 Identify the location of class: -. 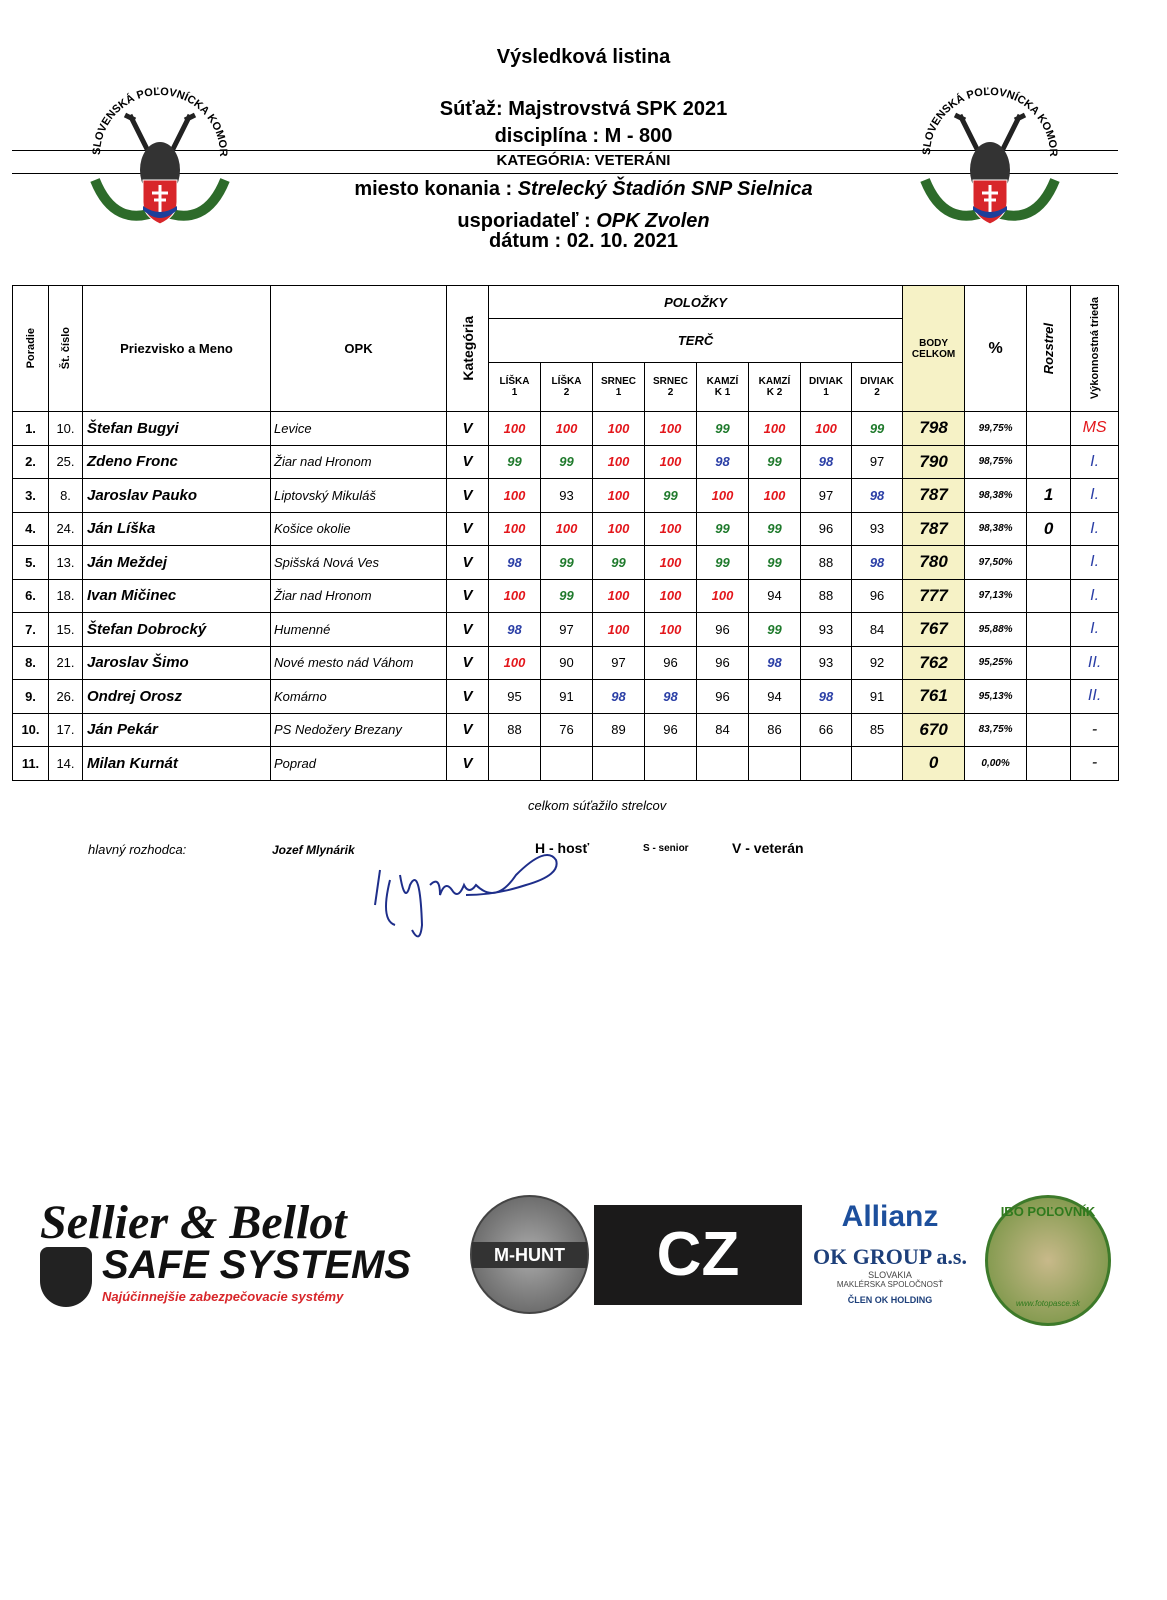
(1095, 763).